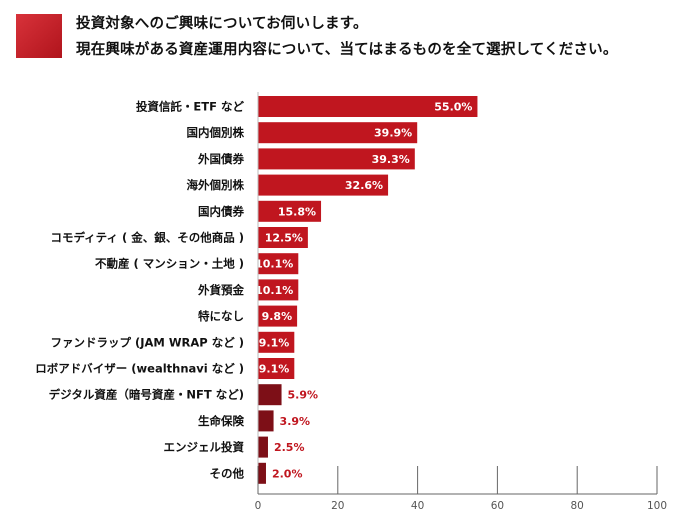 The width and height of the screenshot is (693, 522). I want to click on x-tick-label: 0, so click(258, 506).